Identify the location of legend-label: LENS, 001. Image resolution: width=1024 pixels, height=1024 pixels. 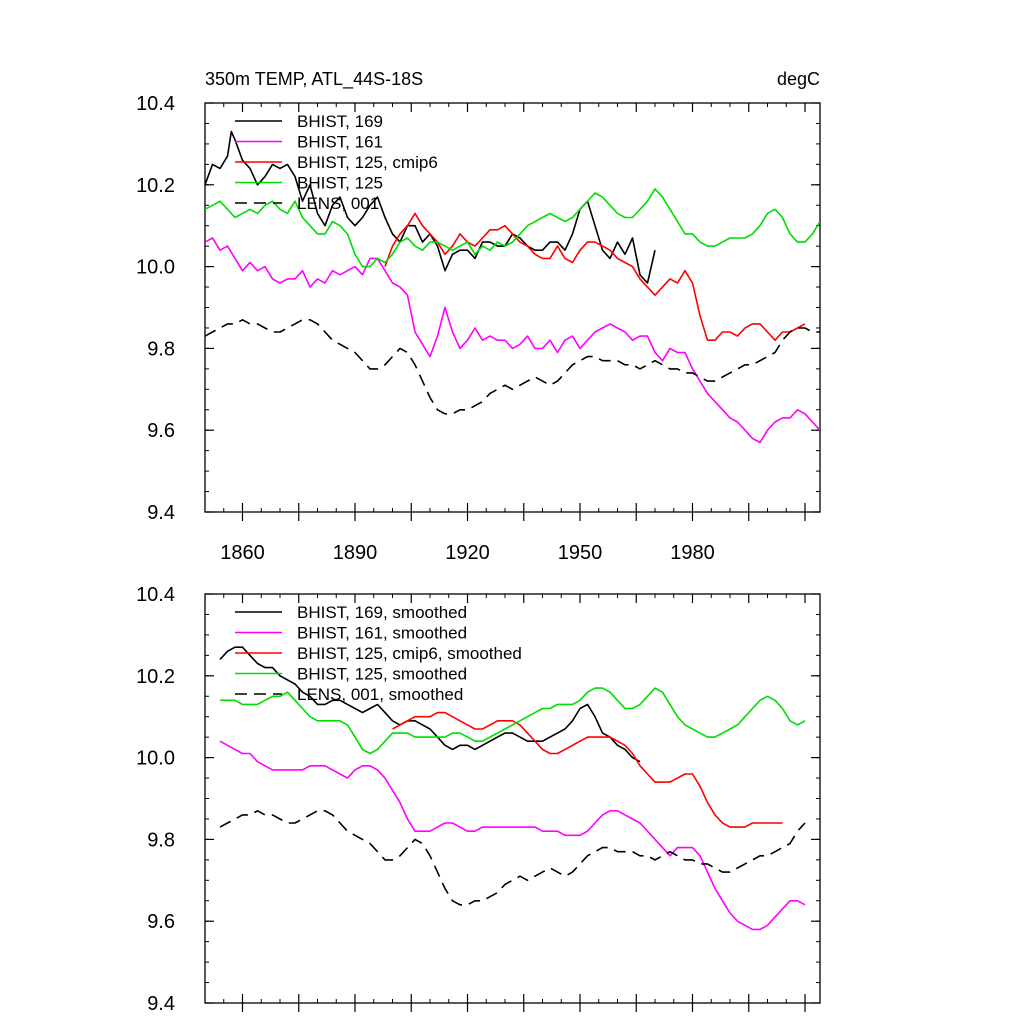
(338, 203).